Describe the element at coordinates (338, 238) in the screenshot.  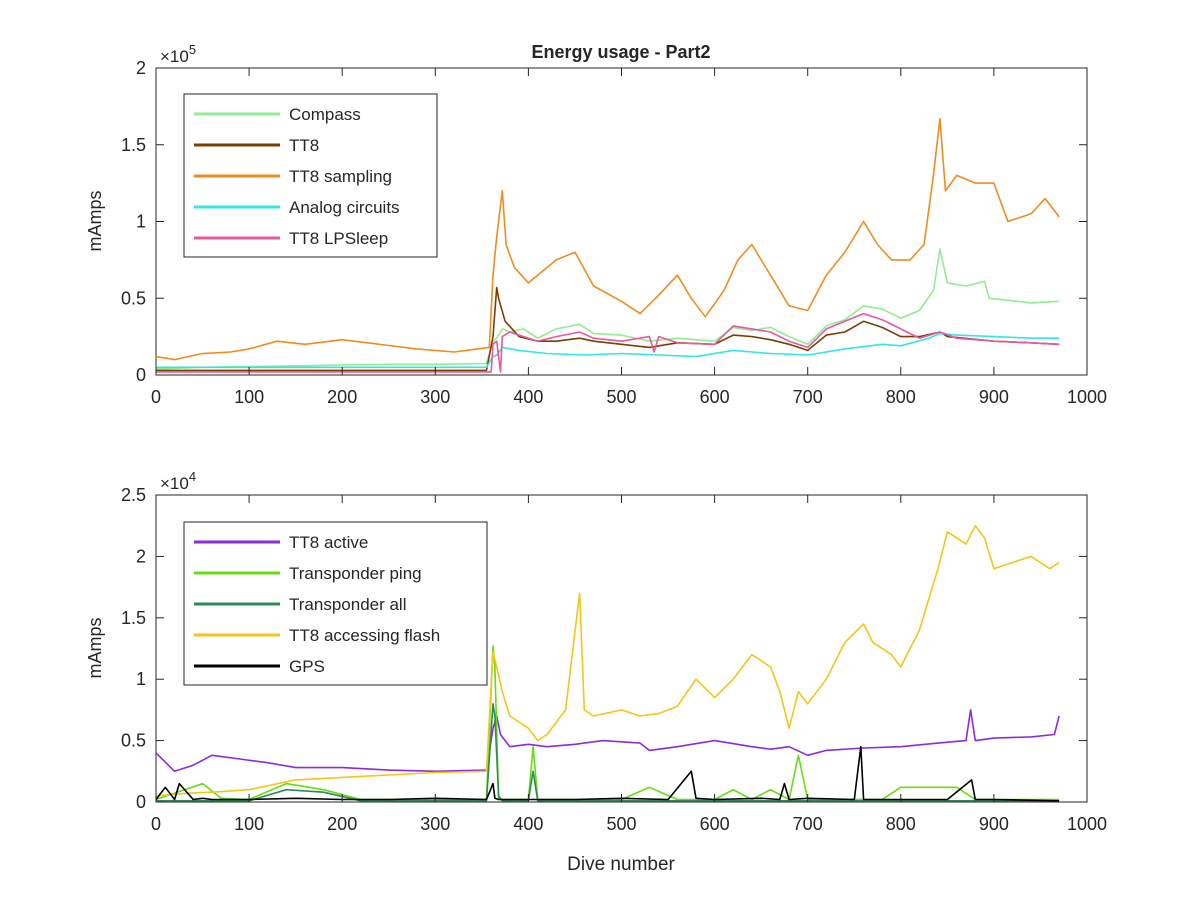
I see `legend-label: TT8 LPSleep` at that location.